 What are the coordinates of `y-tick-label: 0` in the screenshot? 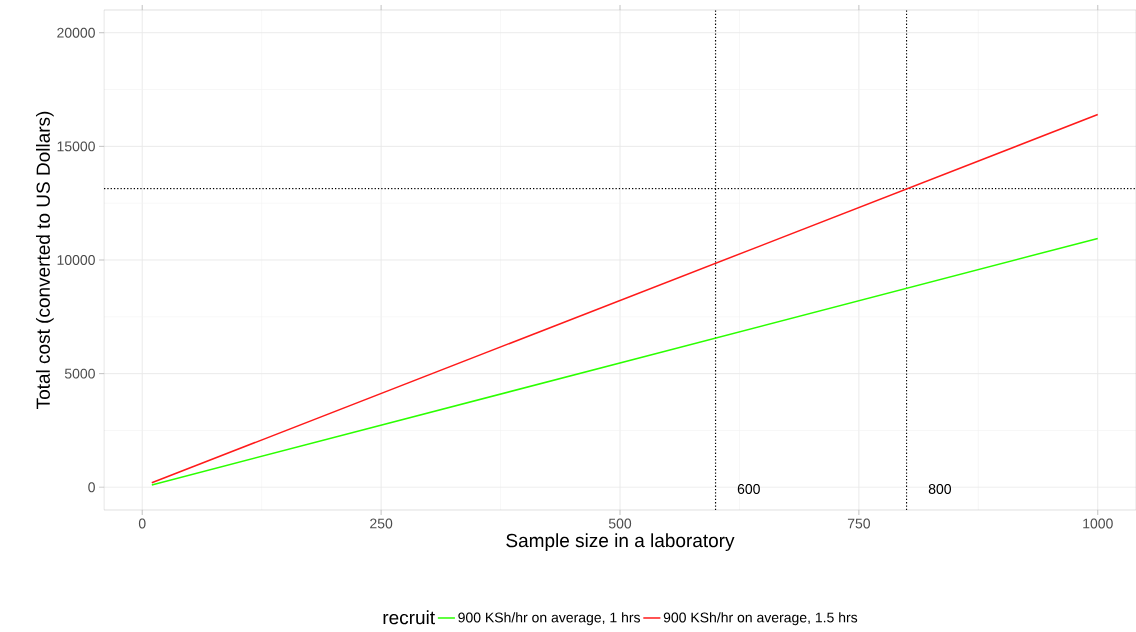 It's located at (91, 487).